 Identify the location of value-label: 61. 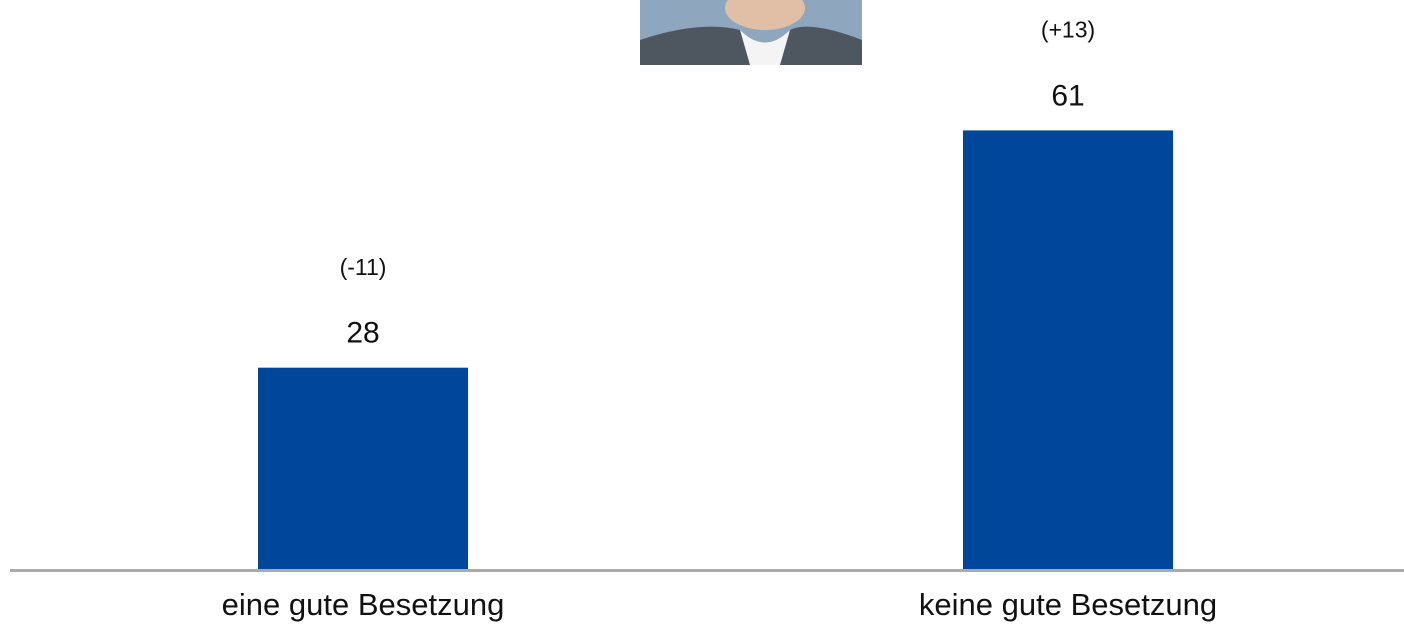
(1067, 95).